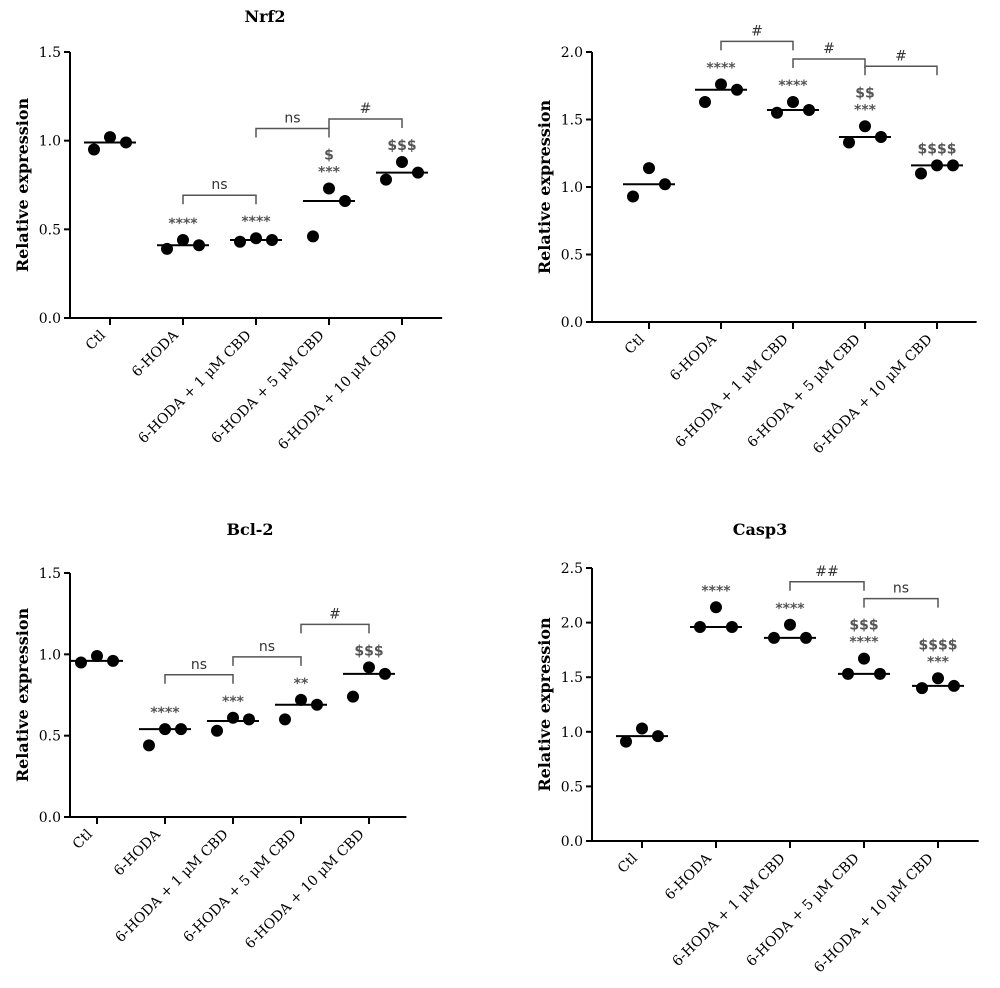 This screenshot has height=988, width=1000. I want to click on y-tick-label: 2.5, so click(572, 569).